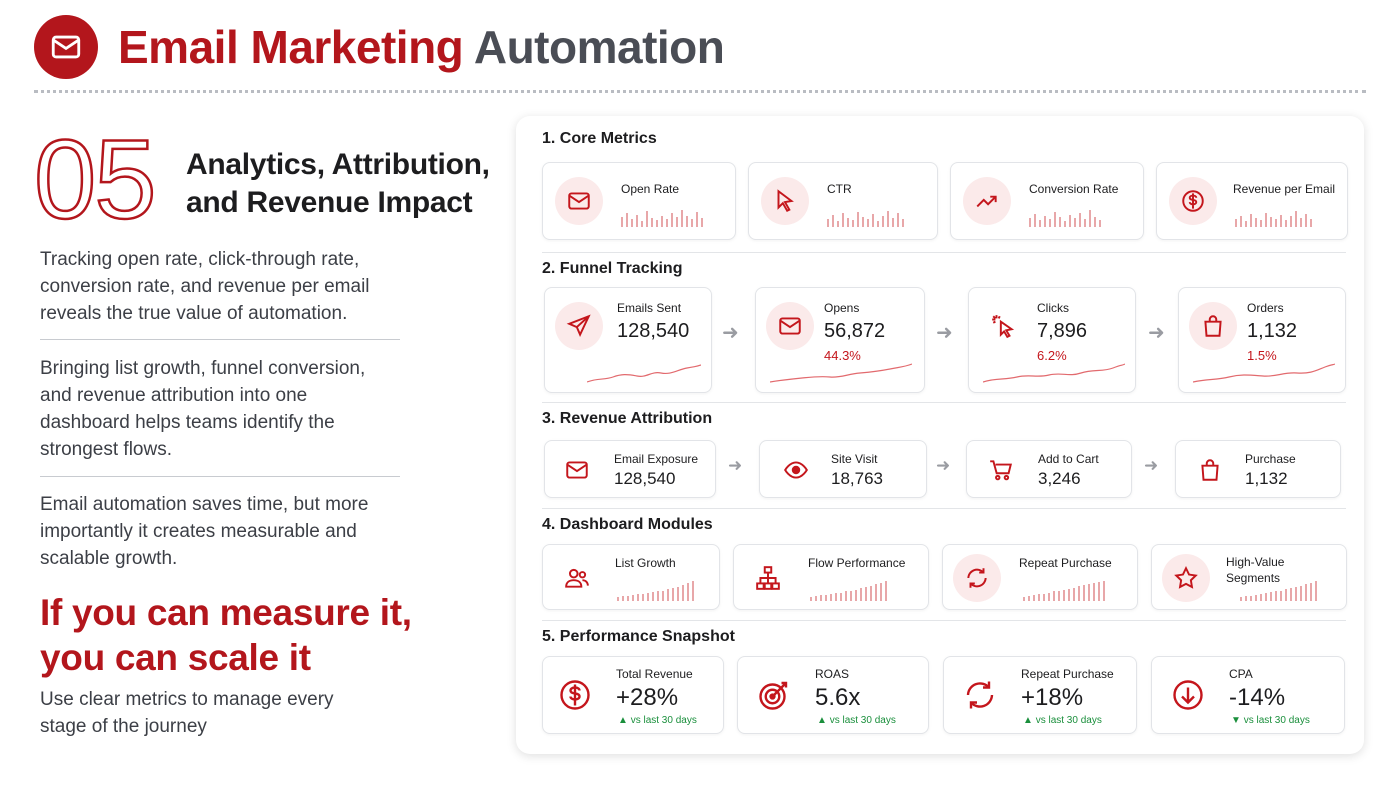  I want to click on attribution-label: Purchase, so click(1270, 459).